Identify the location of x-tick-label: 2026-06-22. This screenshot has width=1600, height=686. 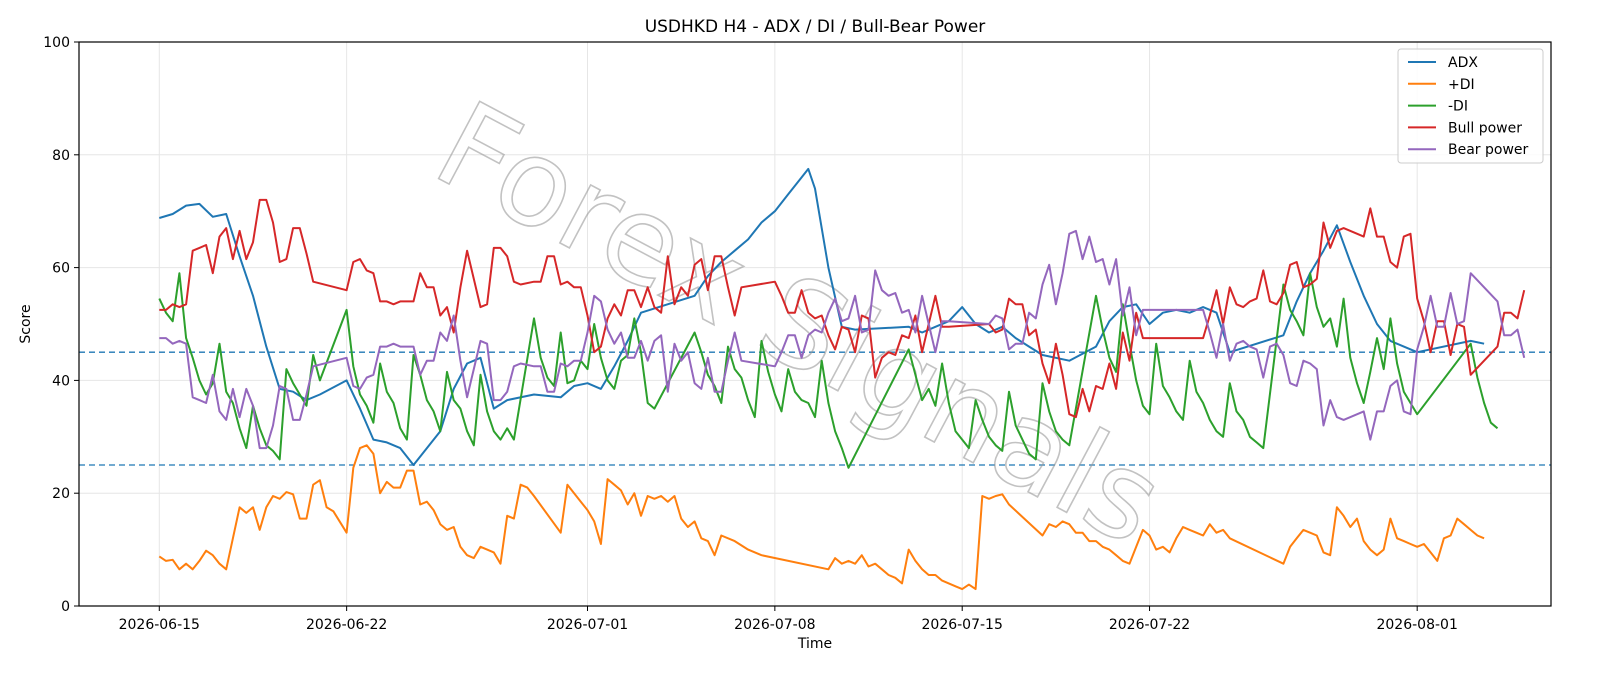
(346, 625).